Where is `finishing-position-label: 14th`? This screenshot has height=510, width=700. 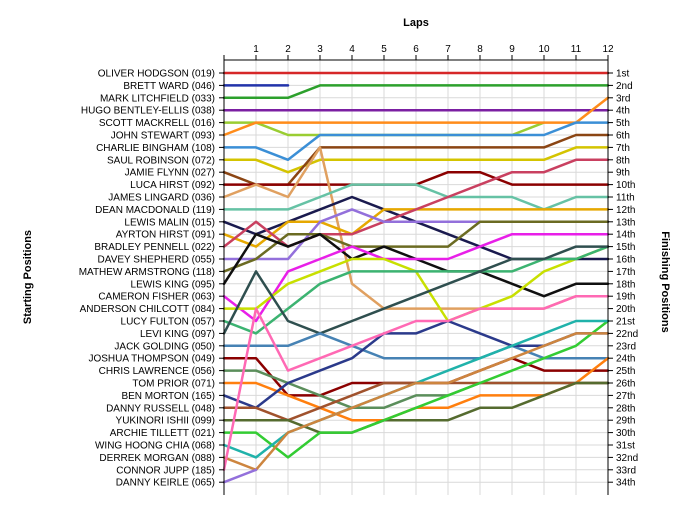 finishing-position-label: 14th is located at coordinates (625, 235).